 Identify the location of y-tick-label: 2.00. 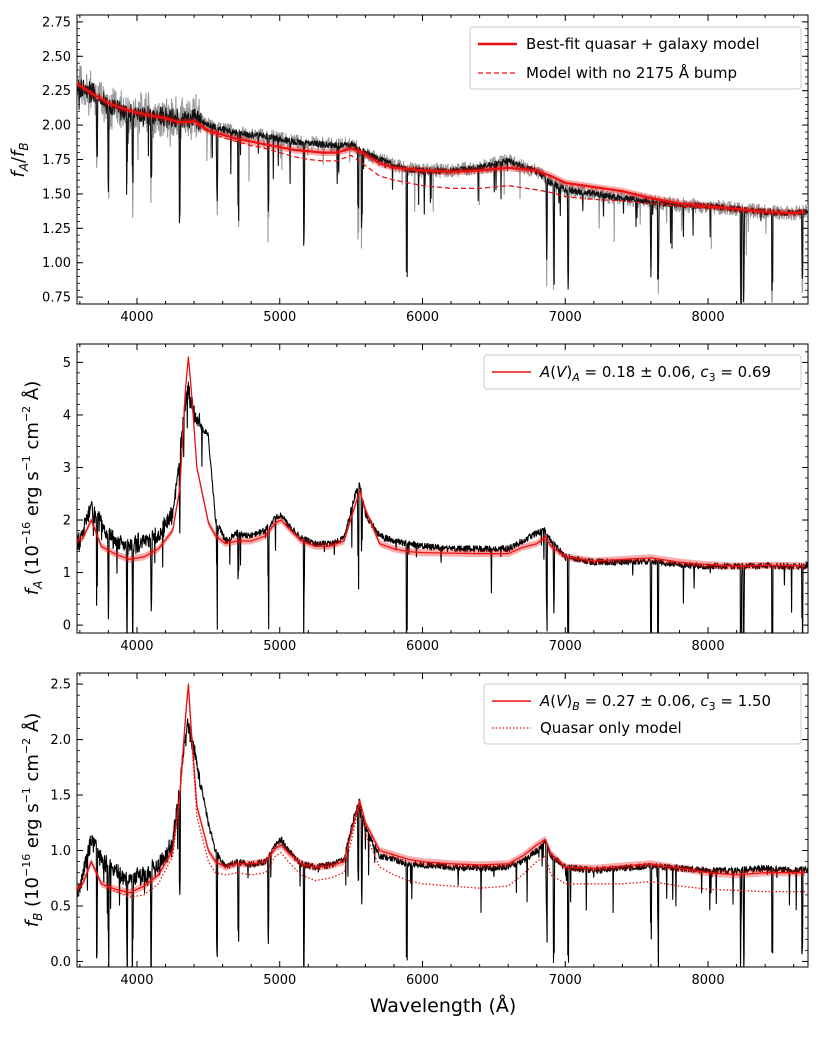
(56, 126).